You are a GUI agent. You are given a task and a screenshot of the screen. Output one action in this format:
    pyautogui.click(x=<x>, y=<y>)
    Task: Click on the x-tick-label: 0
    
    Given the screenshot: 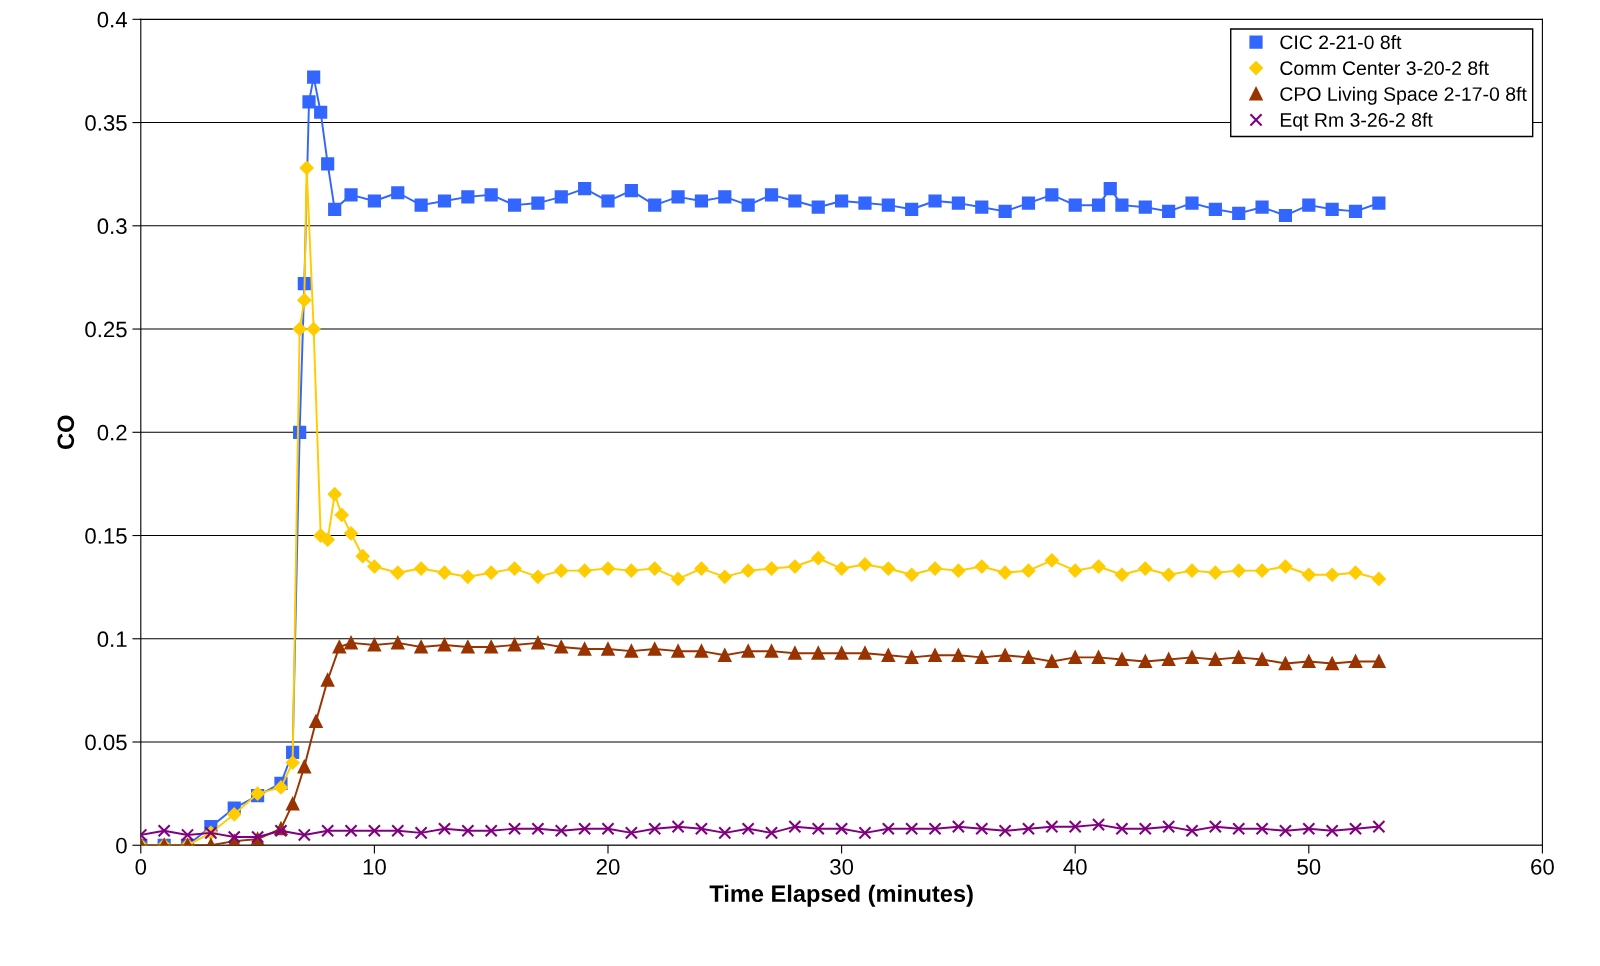 What is the action you would take?
    pyautogui.click(x=141, y=867)
    